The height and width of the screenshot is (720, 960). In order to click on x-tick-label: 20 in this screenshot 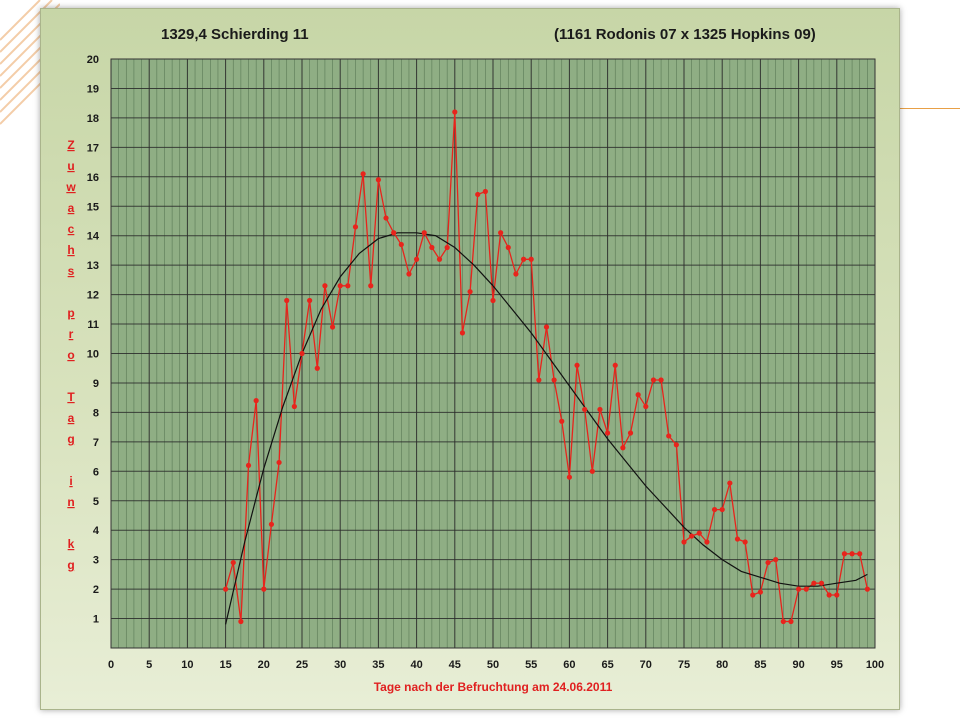, I will do `click(264, 665)`.